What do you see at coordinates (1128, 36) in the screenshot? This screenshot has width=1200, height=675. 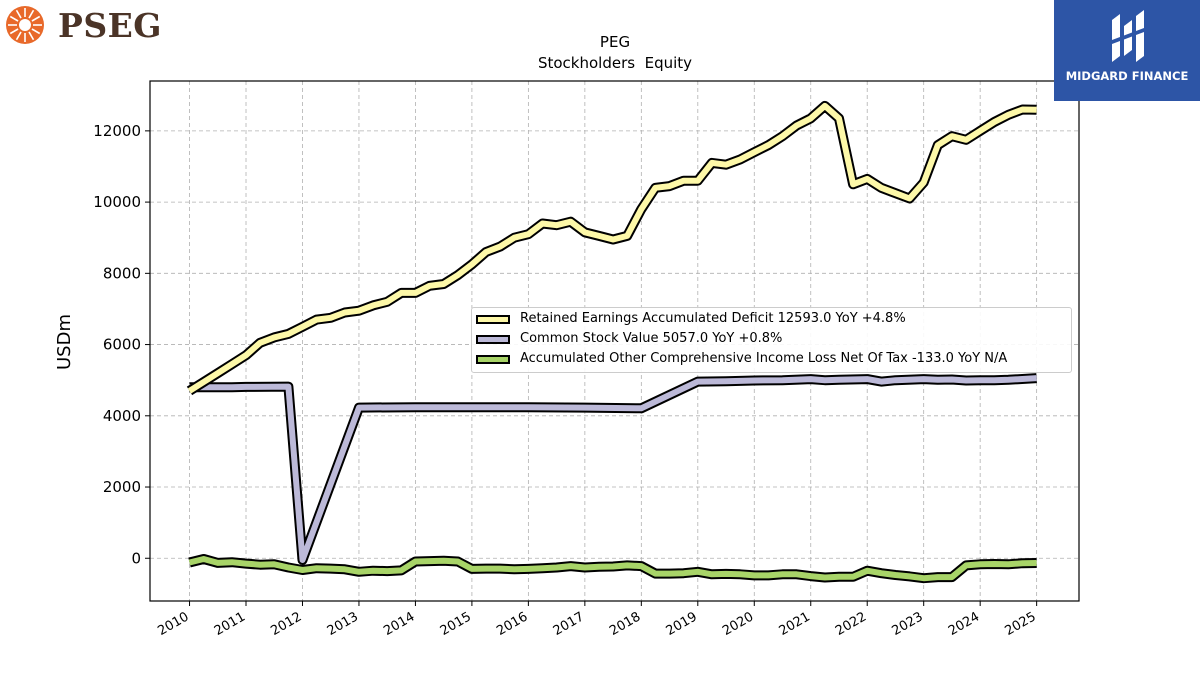 I see `midgard-mark-icon` at bounding box center [1128, 36].